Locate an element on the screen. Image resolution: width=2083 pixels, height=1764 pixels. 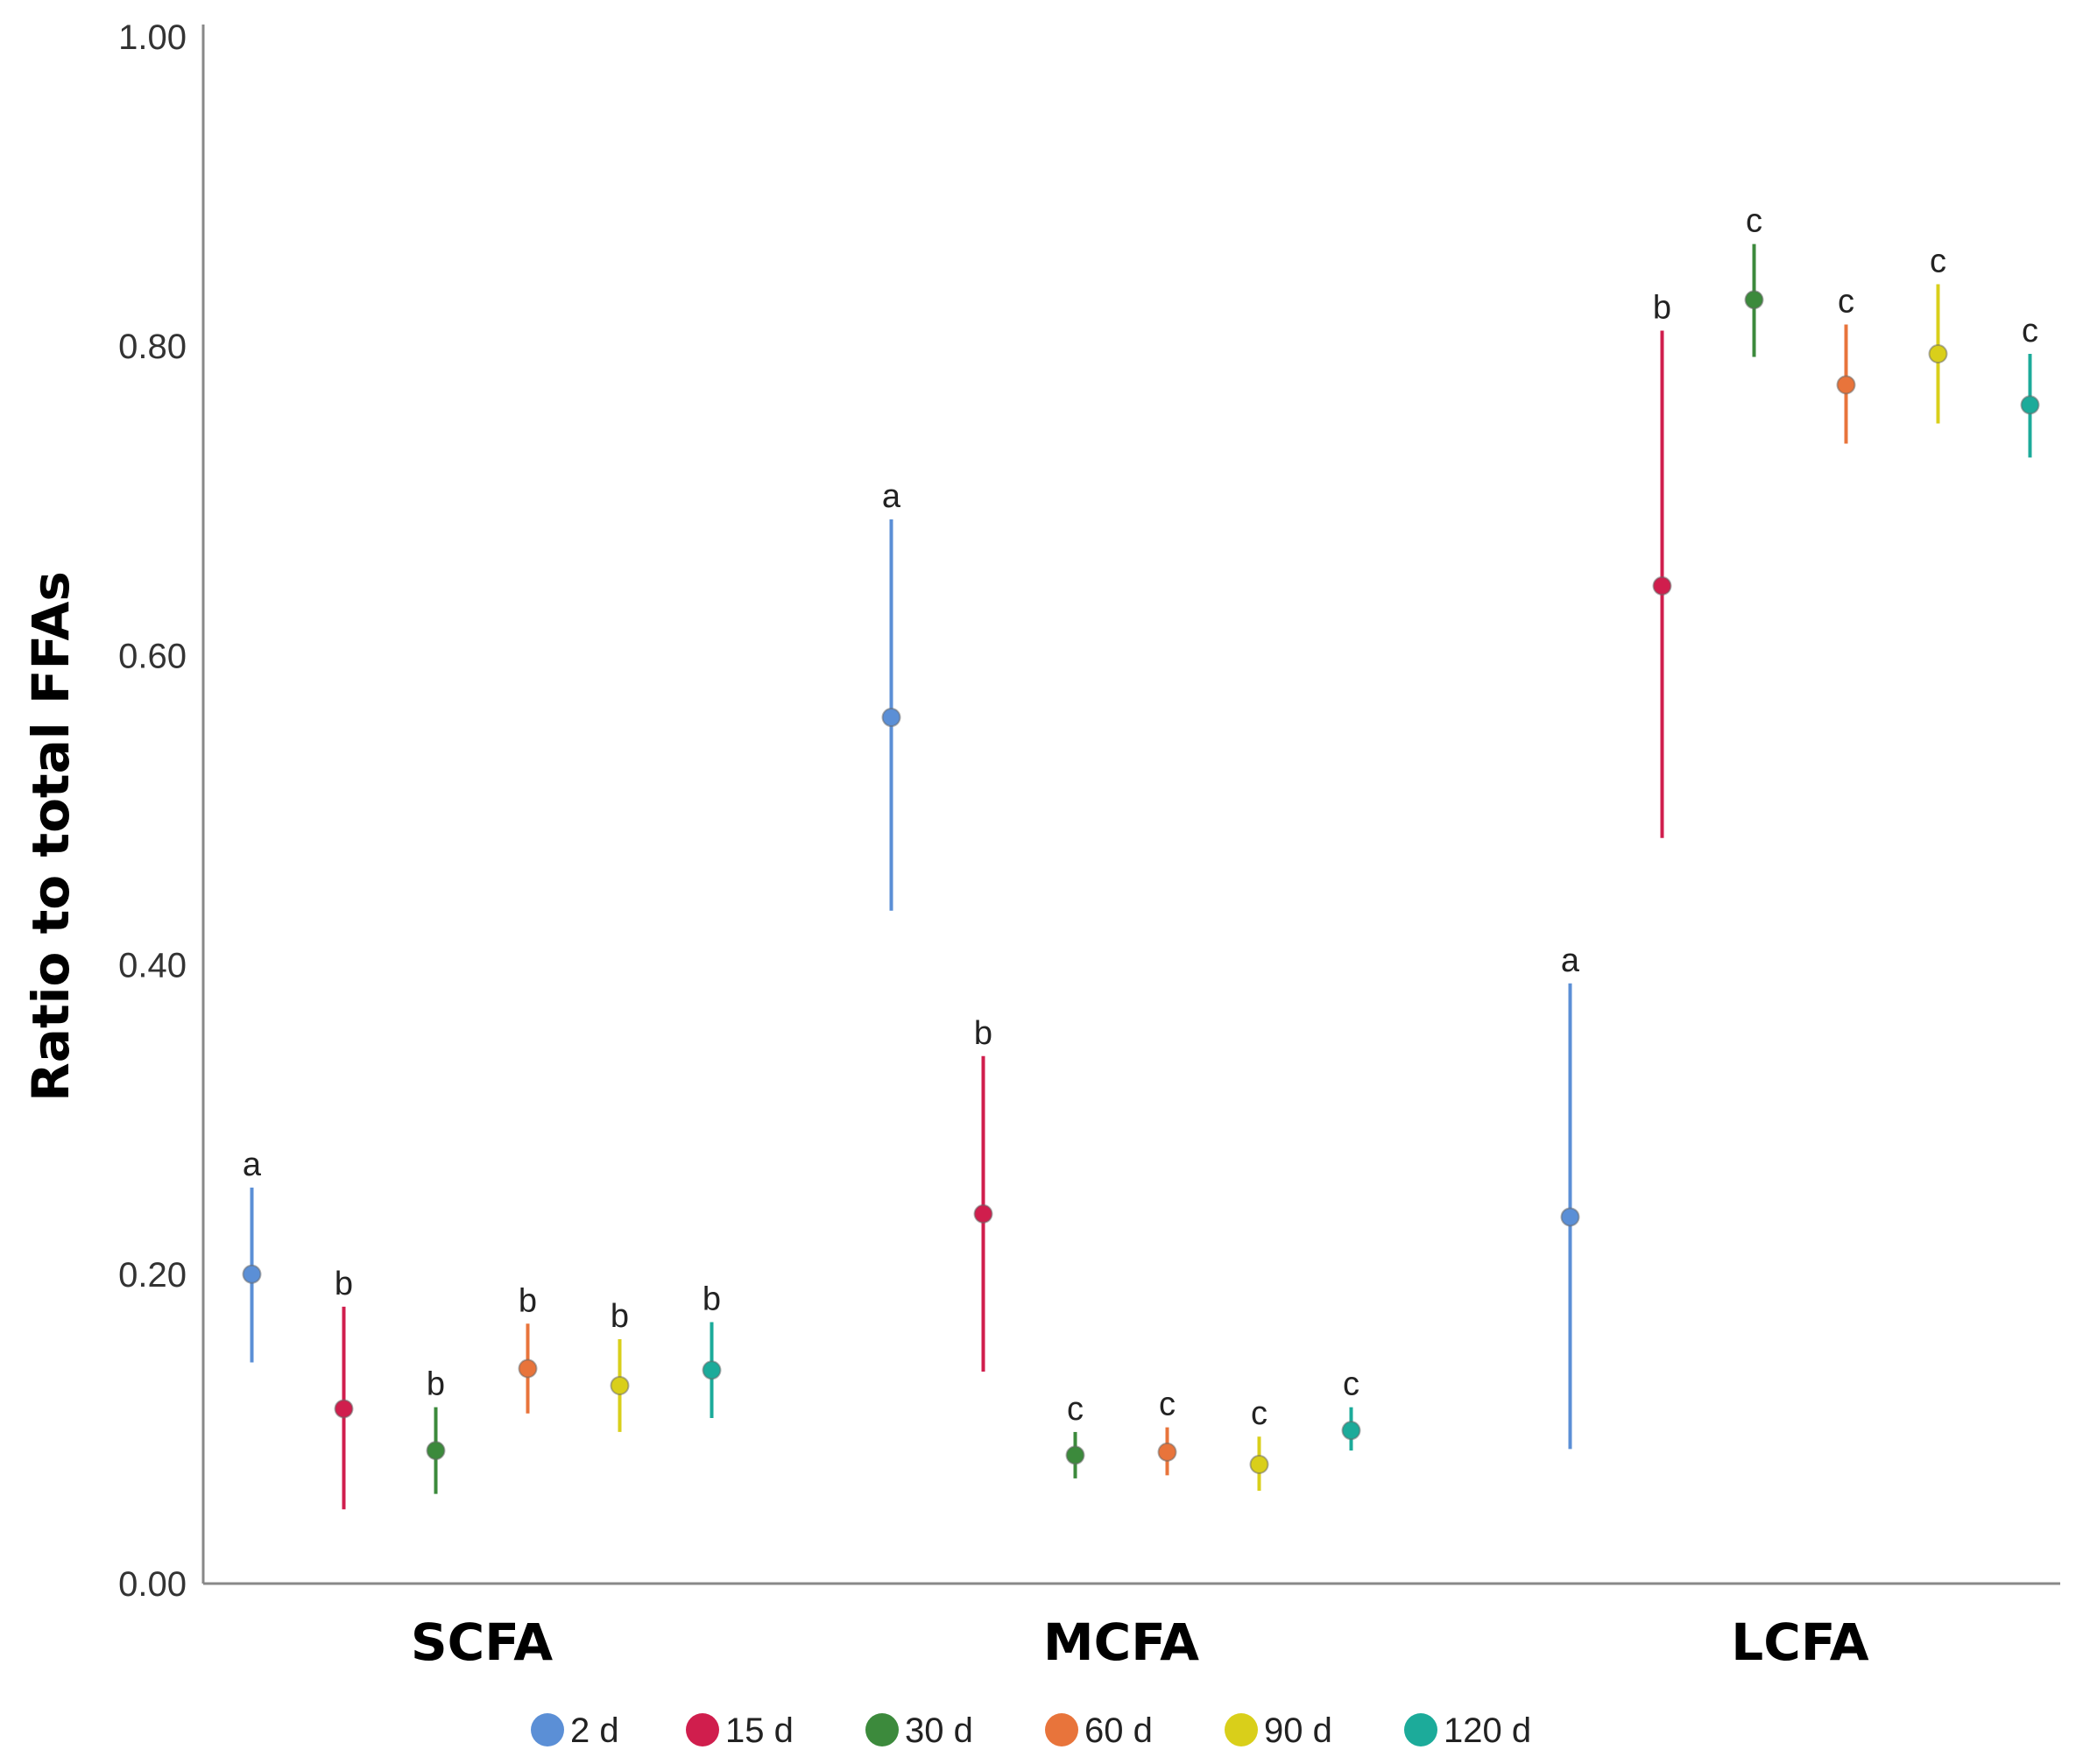
legend-label: 90 d is located at coordinates (1298, 1730).